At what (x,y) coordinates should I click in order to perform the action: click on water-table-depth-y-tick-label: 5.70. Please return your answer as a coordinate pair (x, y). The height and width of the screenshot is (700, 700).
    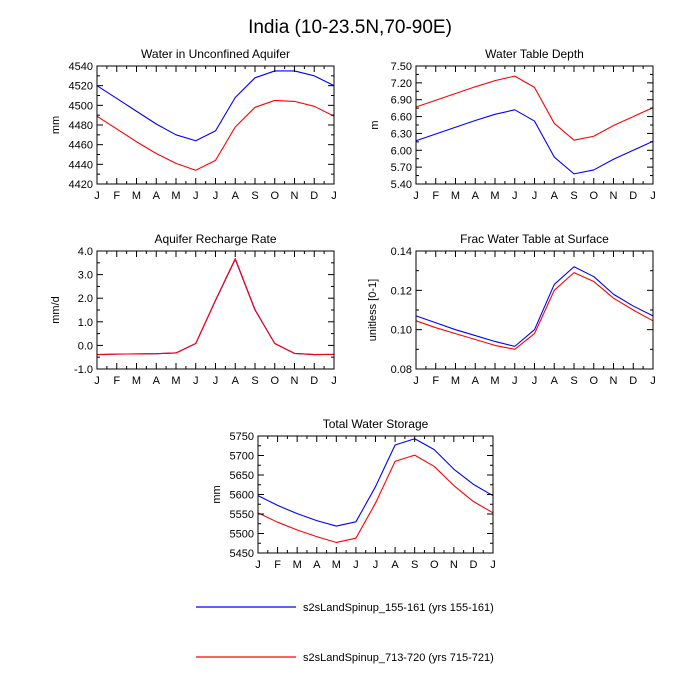
    Looking at the image, I should click on (401, 168).